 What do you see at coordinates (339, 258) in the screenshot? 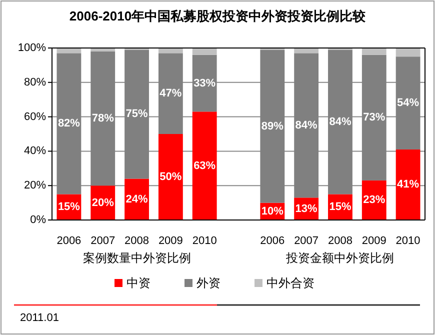
I see `text: 投资金额中外资比例` at bounding box center [339, 258].